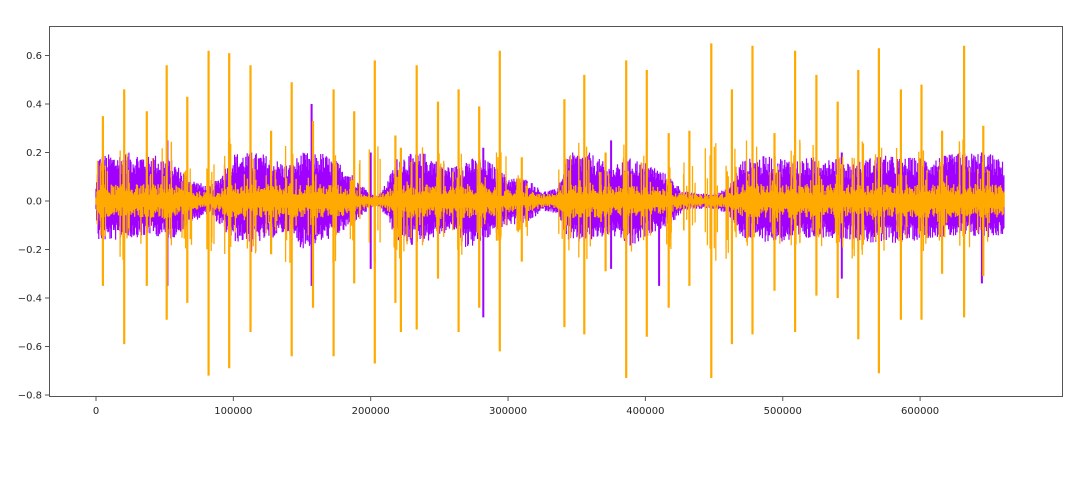 The width and height of the screenshot is (1090, 492). I want to click on y-tick-label: 0.2, so click(34, 153).